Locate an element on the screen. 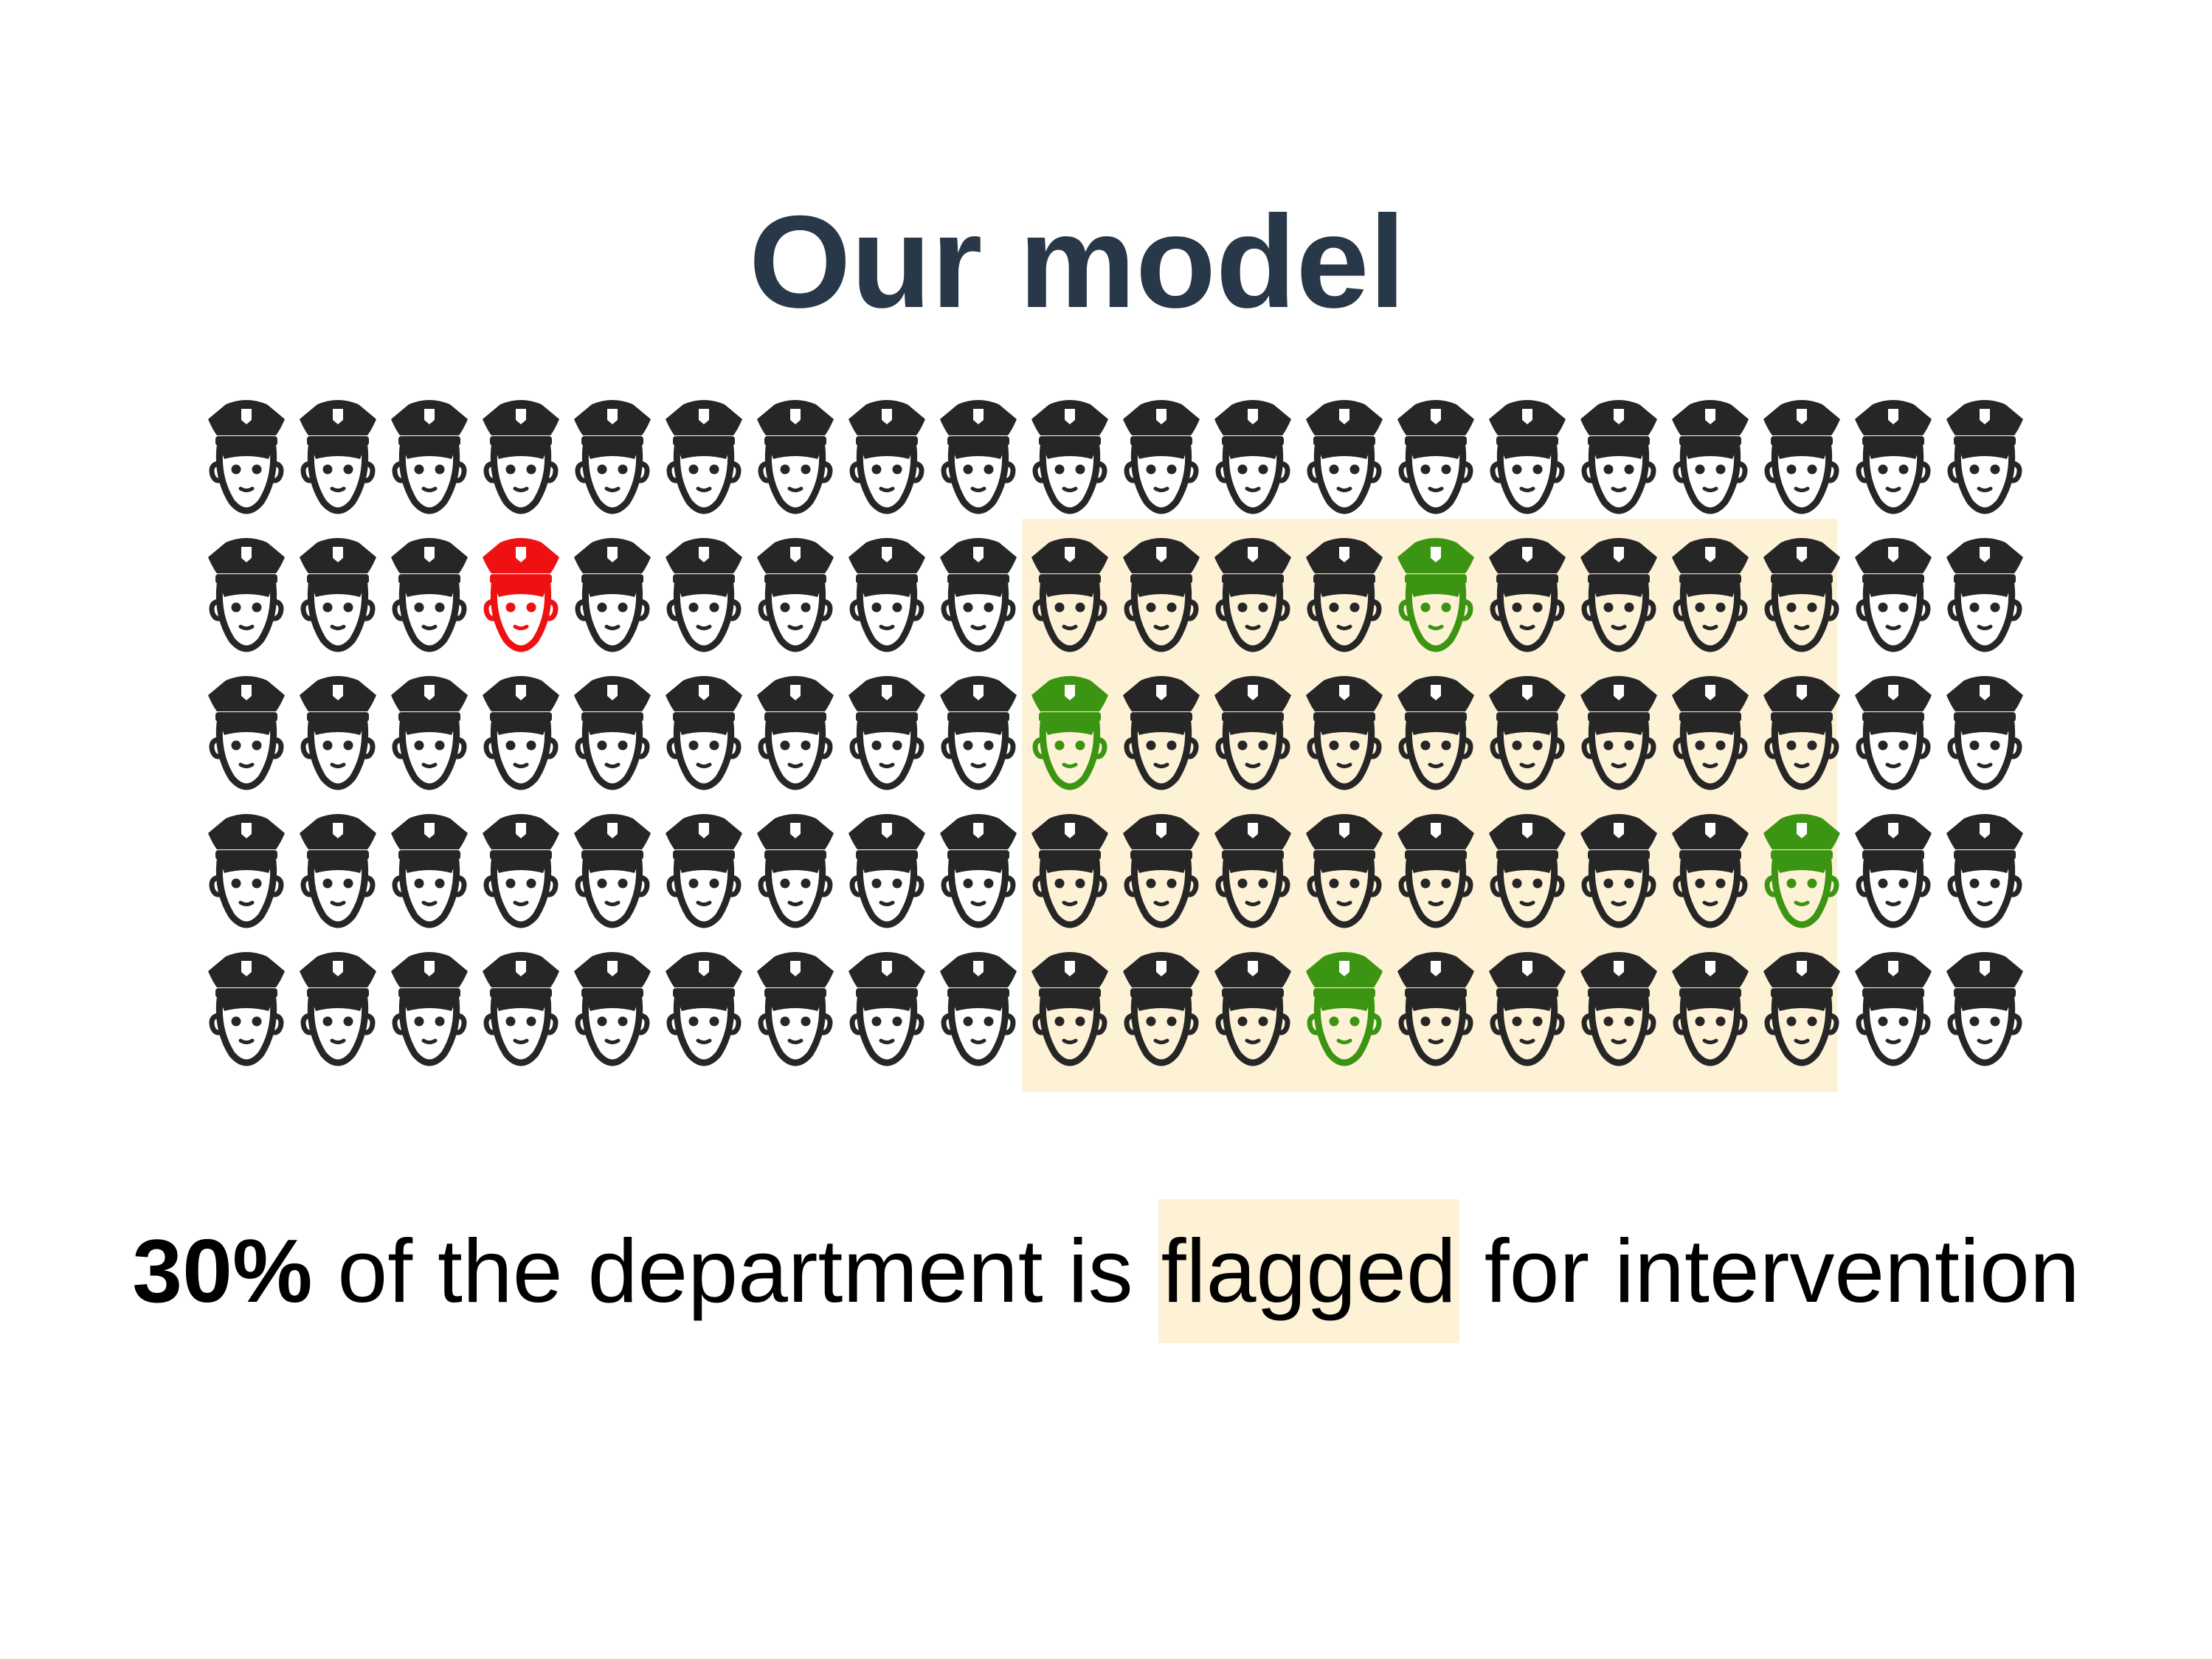 The height and width of the screenshot is (1659, 2212). officer-icon-r2-c13 is located at coordinates (1344, 595).